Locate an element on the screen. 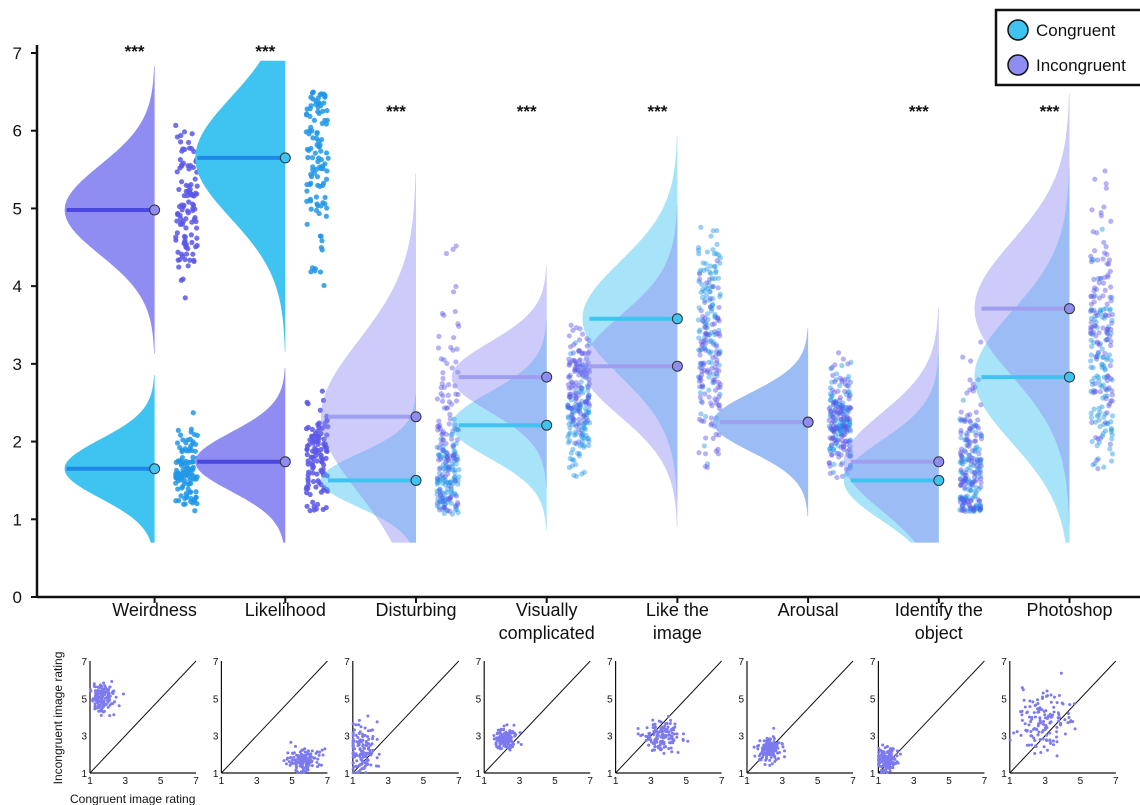 The image size is (1140, 805). scatter-x-tick: 3 is located at coordinates (520, 781).